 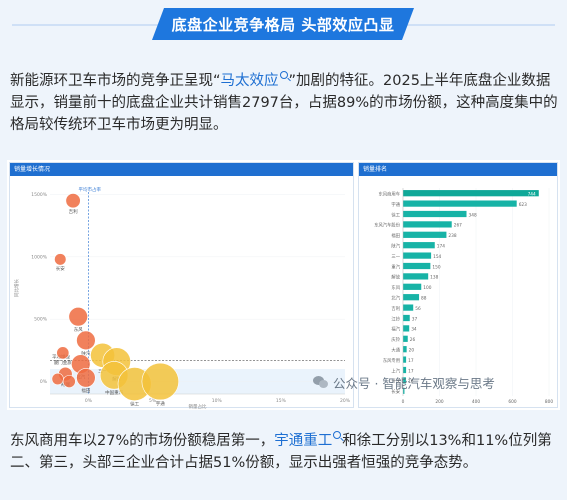 I want to click on y-tick-label: 0%, so click(x=44, y=382).